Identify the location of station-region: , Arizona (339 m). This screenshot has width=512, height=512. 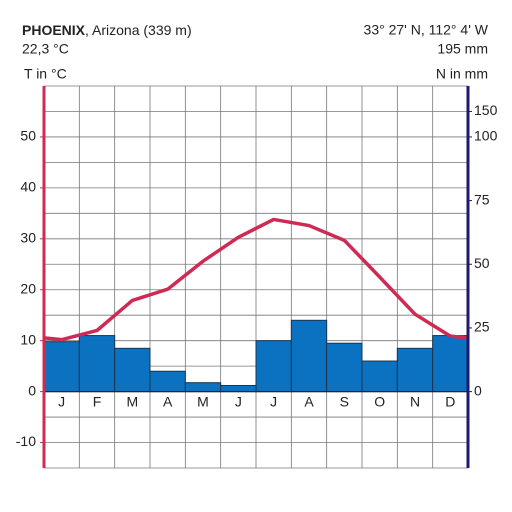
(138, 30).